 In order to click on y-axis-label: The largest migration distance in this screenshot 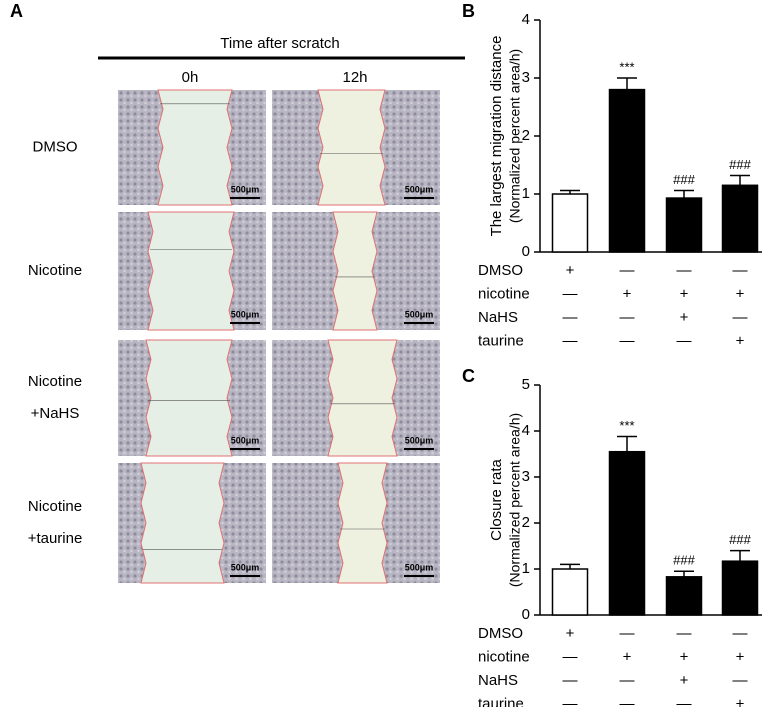, I will do `click(496, 136)`.